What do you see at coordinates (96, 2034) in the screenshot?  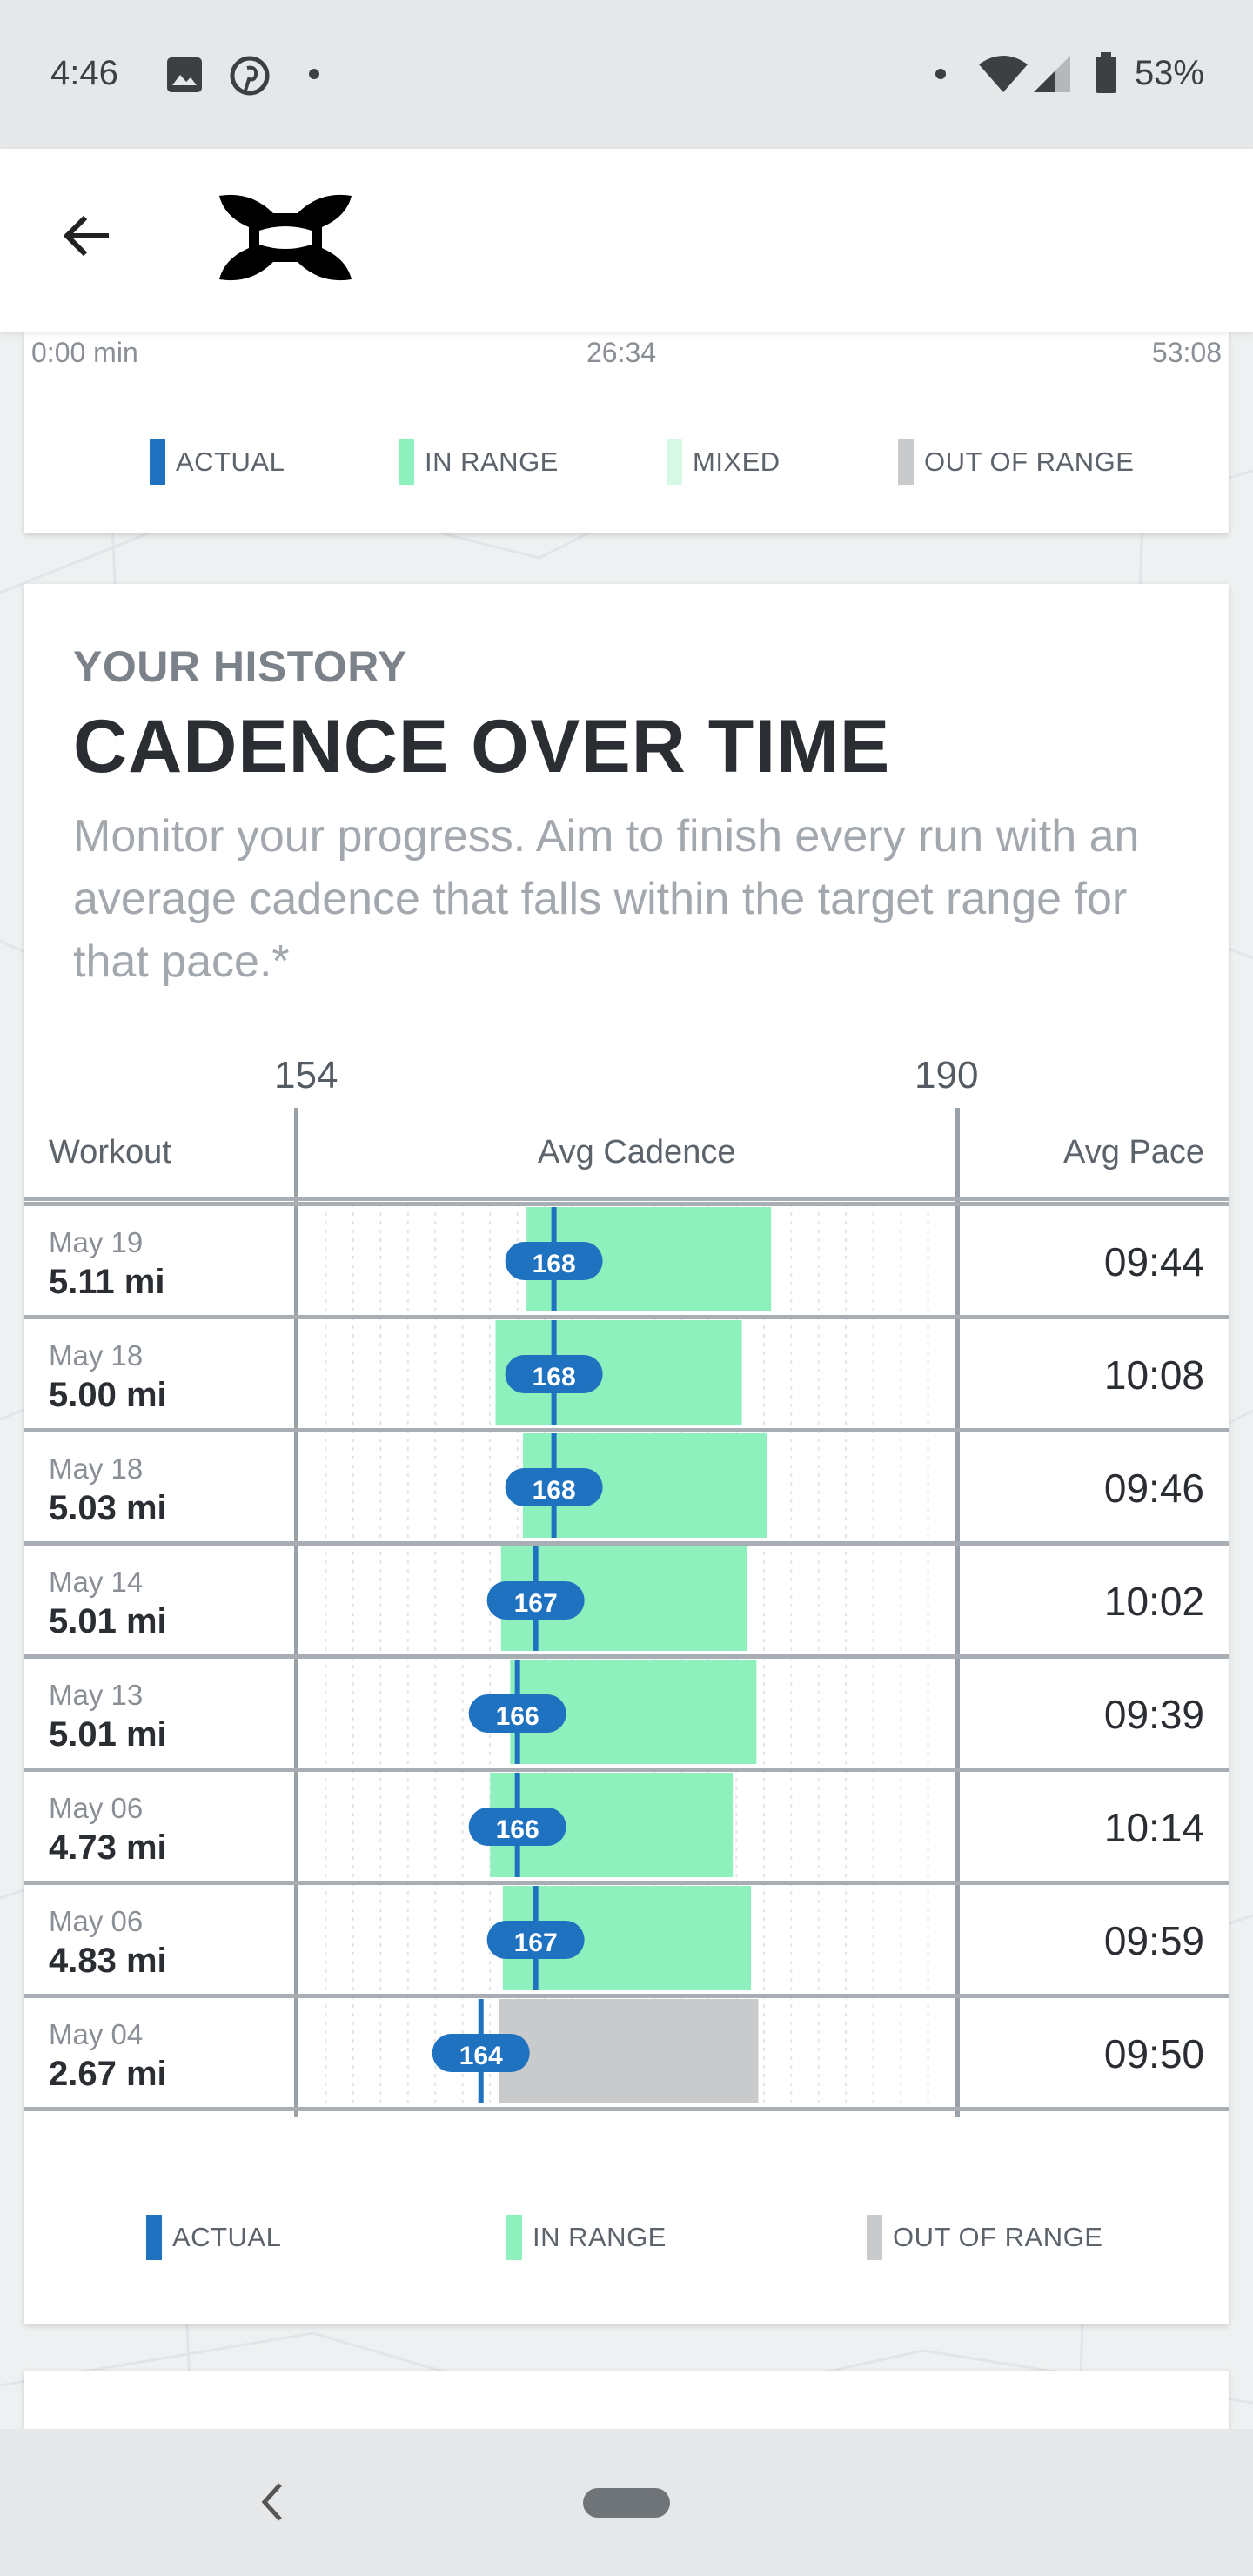 I see `workout-date: May 04` at bounding box center [96, 2034].